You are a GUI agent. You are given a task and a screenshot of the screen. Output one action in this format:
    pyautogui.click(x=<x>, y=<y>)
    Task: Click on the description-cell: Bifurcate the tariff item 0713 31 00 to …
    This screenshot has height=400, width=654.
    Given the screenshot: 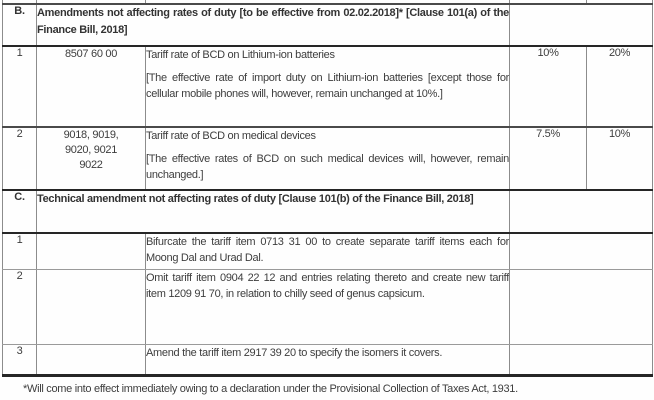 What is the action you would take?
    pyautogui.click(x=327, y=251)
    